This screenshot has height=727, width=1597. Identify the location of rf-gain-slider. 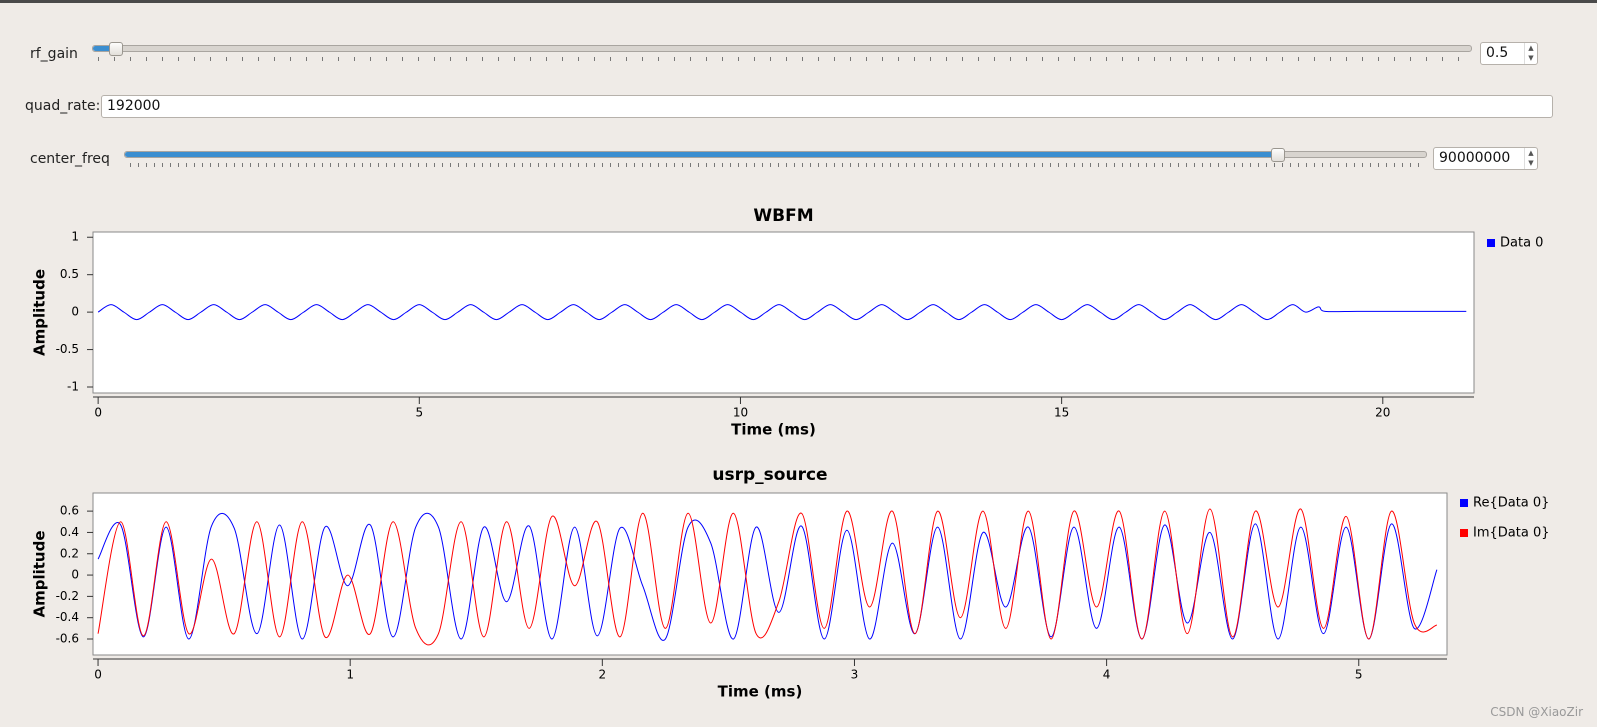
(782, 48).